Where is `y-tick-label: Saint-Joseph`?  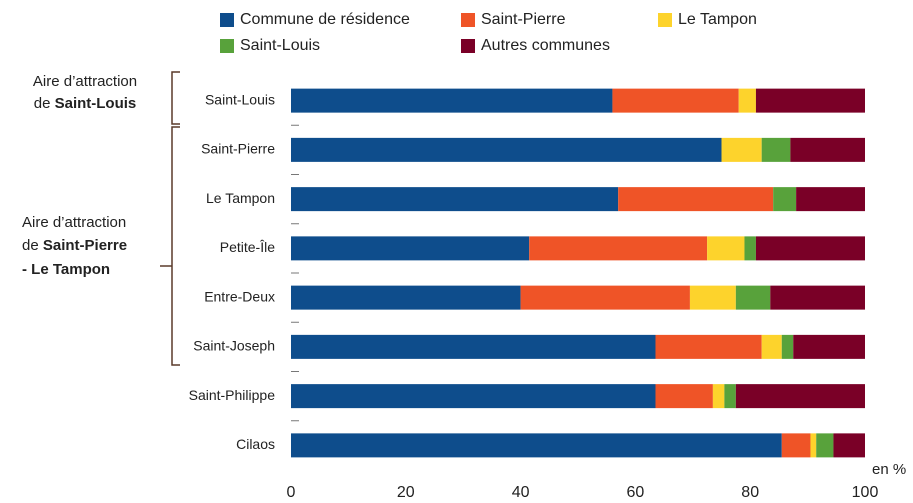 y-tick-label: Saint-Joseph is located at coordinates (234, 346).